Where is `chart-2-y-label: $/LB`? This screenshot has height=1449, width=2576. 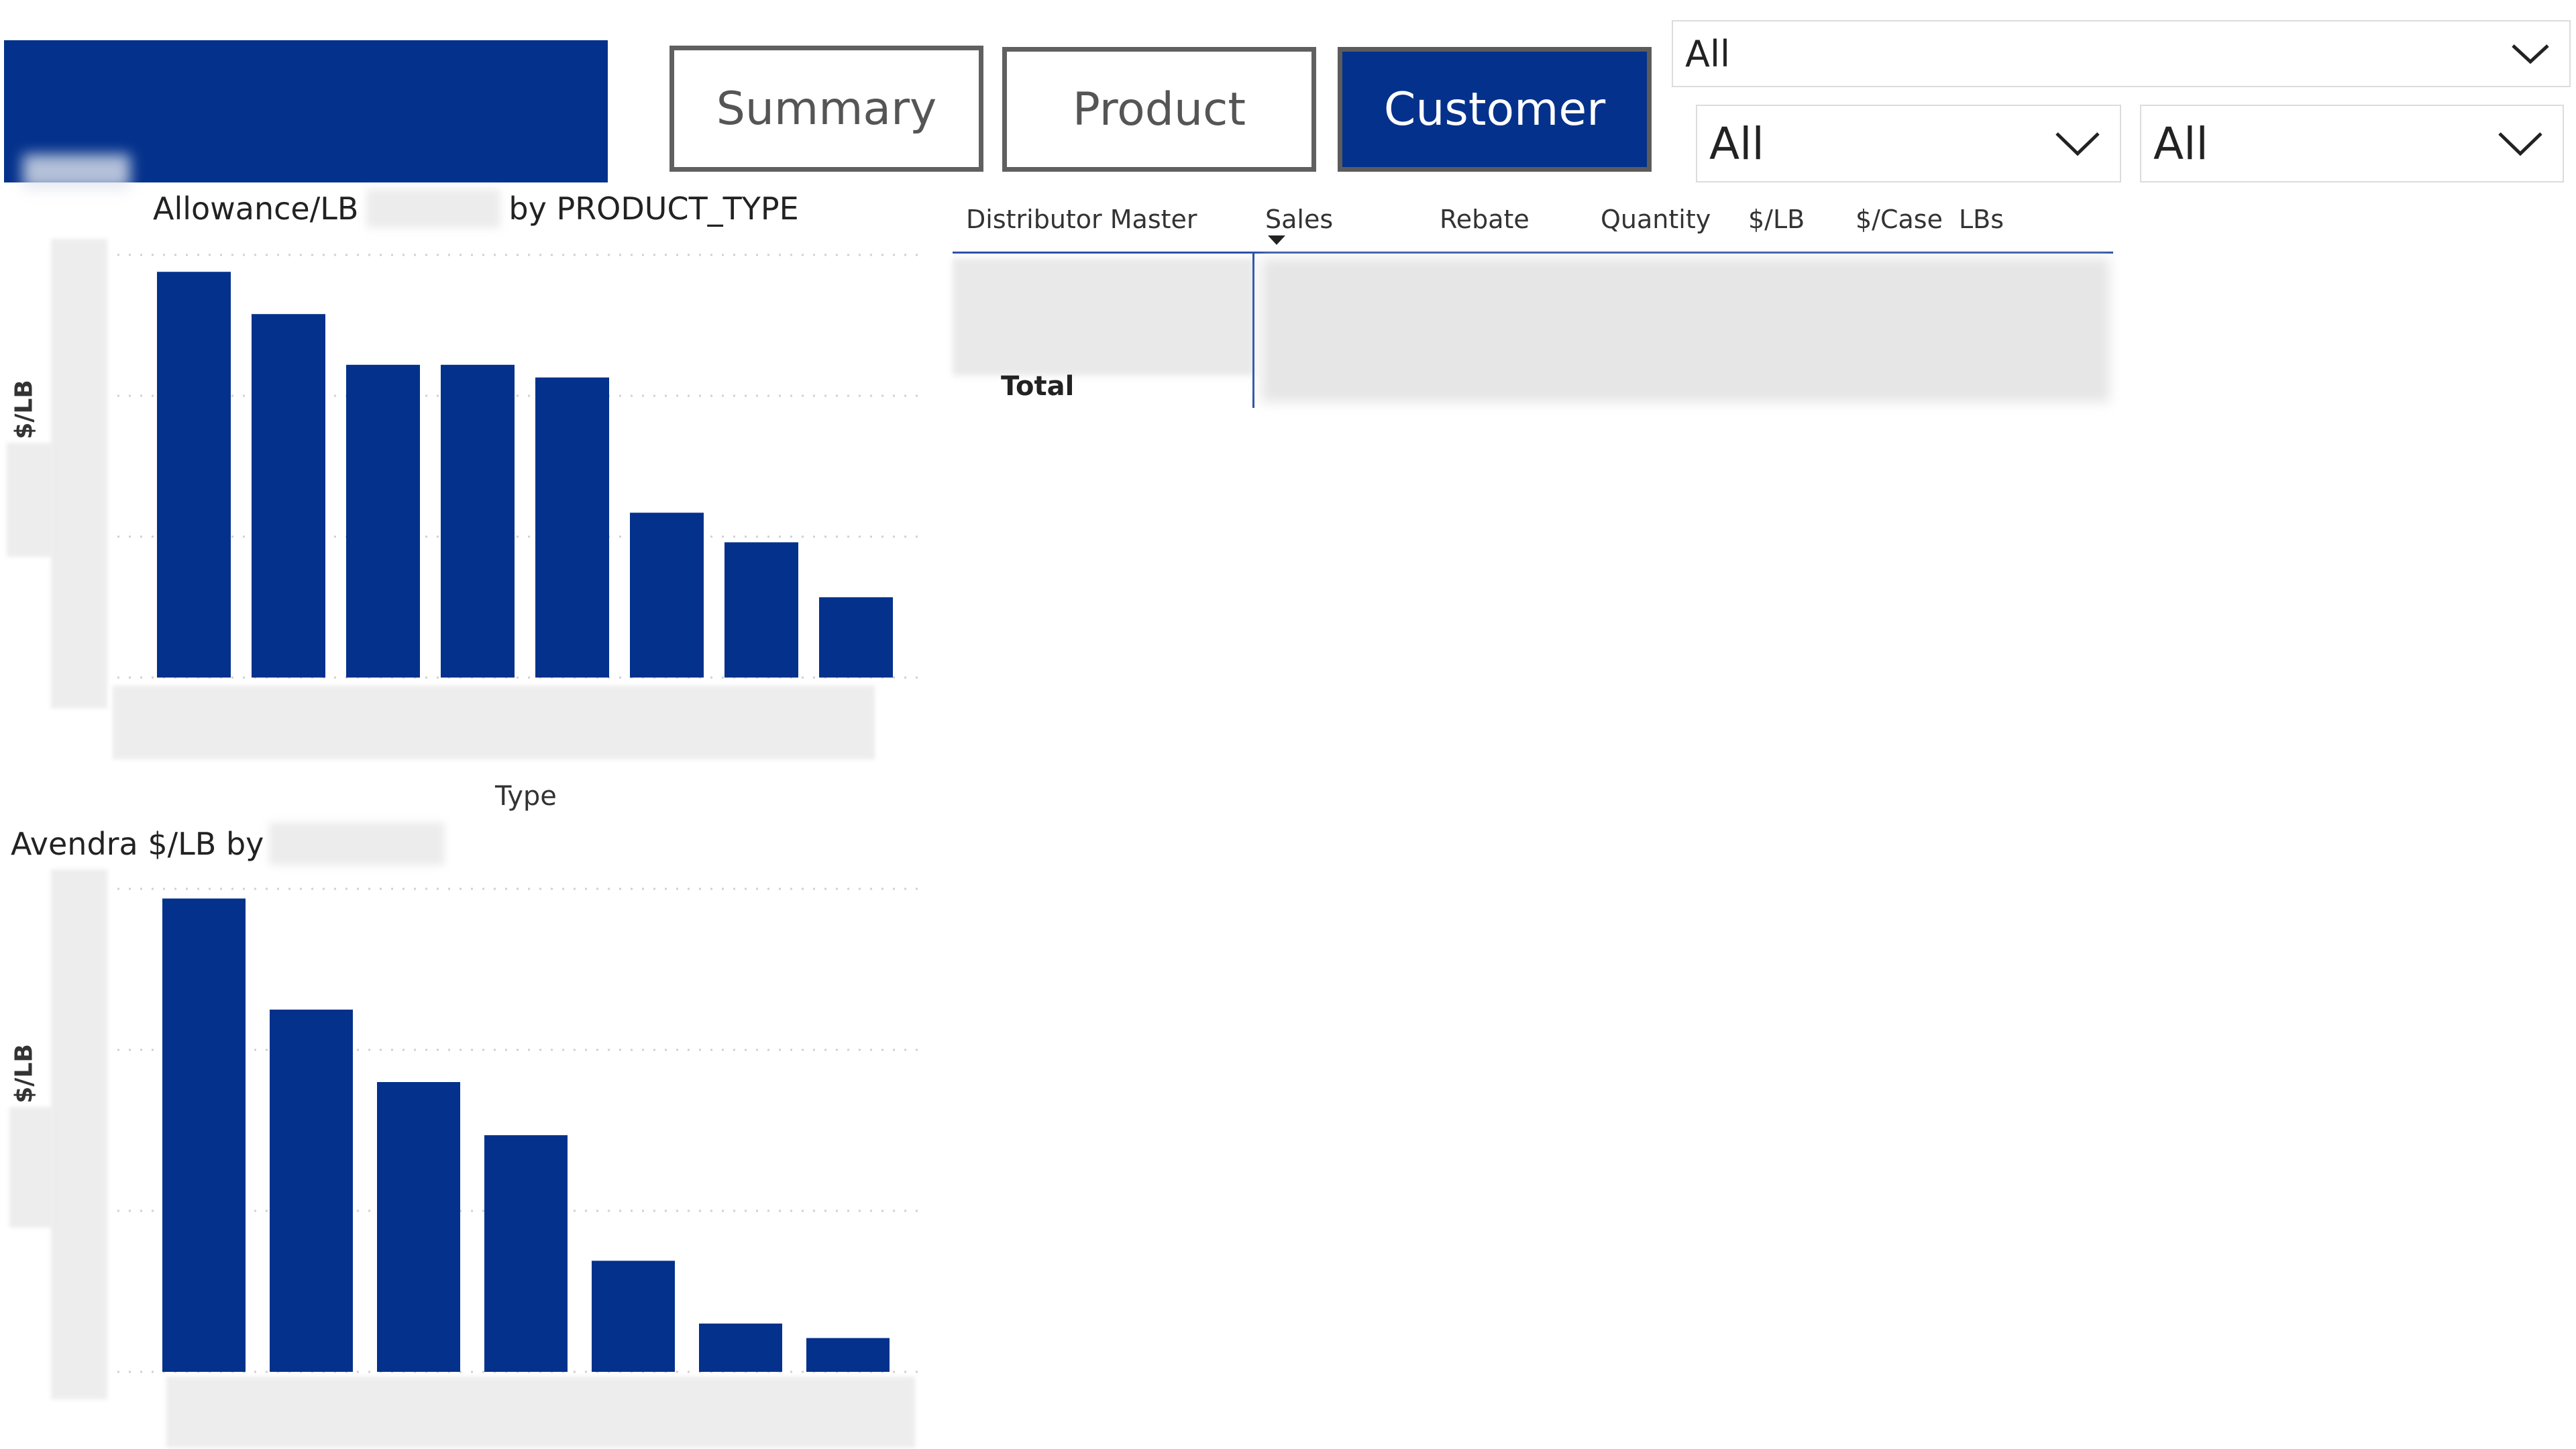
chart-2-y-label: $/LB is located at coordinates (24, 1074).